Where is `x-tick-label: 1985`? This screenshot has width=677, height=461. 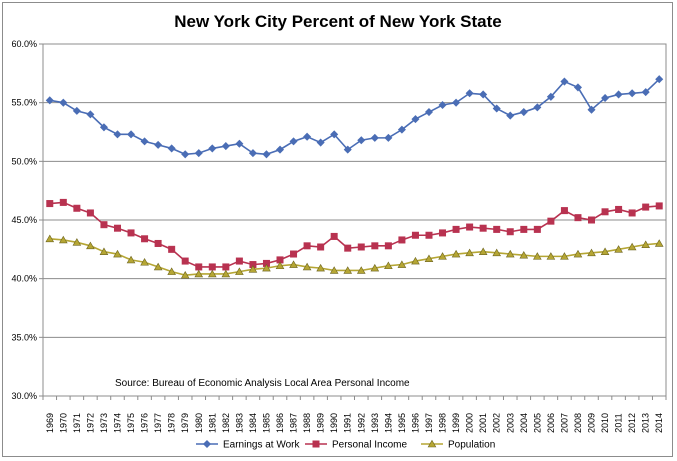 x-tick-label: 1985 is located at coordinates (266, 423).